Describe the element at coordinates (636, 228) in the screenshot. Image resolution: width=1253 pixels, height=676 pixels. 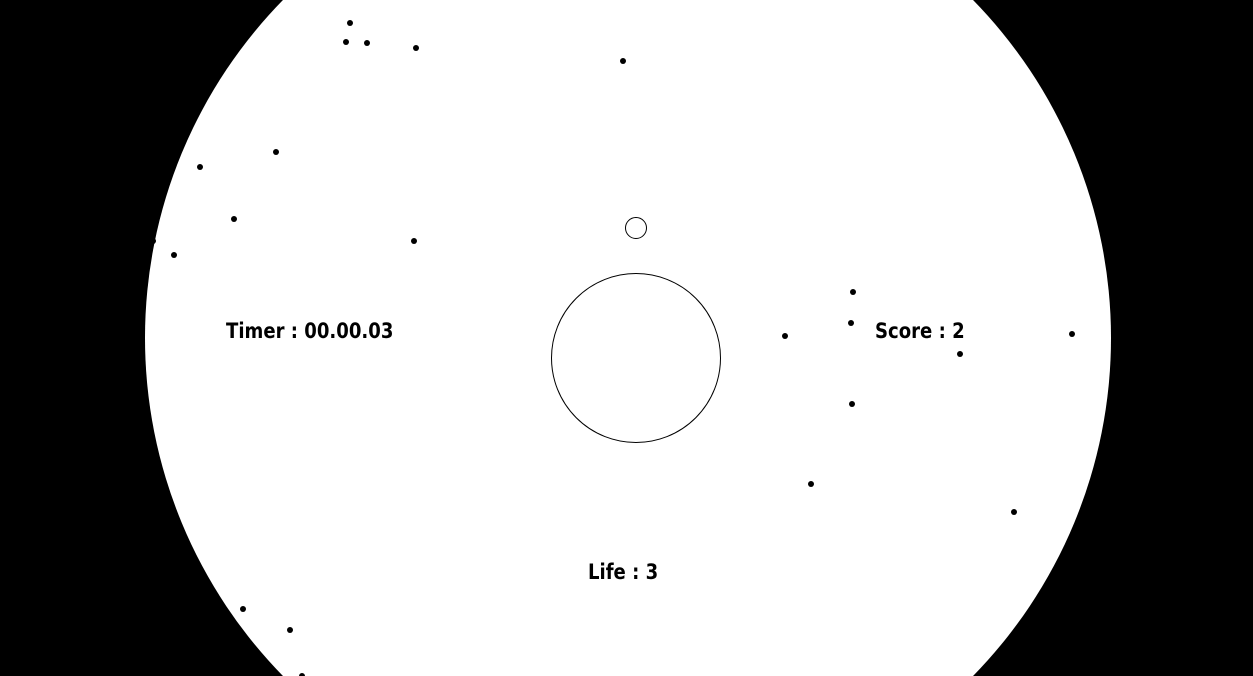
I see `player-ship` at that location.